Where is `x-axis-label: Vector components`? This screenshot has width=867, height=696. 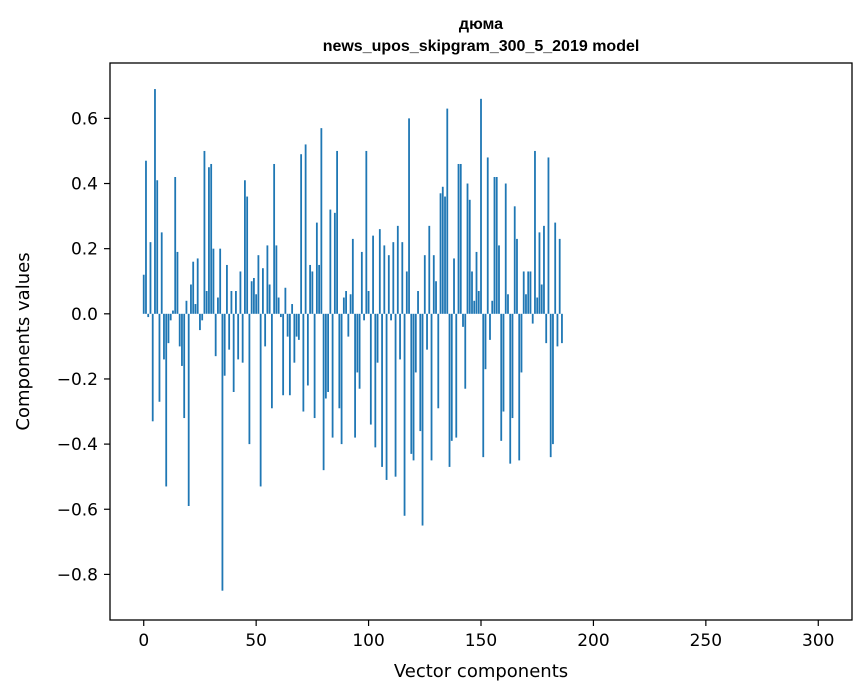 x-axis-label: Vector components is located at coordinates (481, 671).